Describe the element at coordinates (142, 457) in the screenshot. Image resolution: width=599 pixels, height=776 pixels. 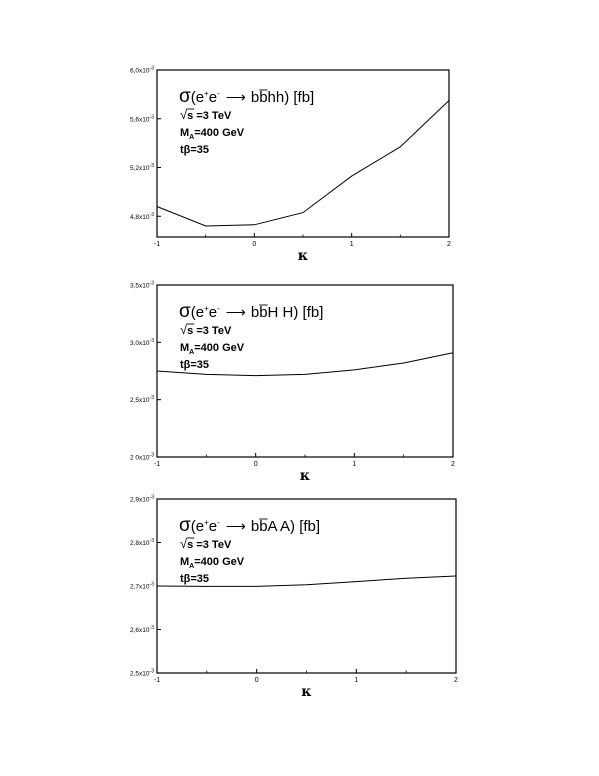
I see `y-tick-label: 2 0x10-3` at that location.